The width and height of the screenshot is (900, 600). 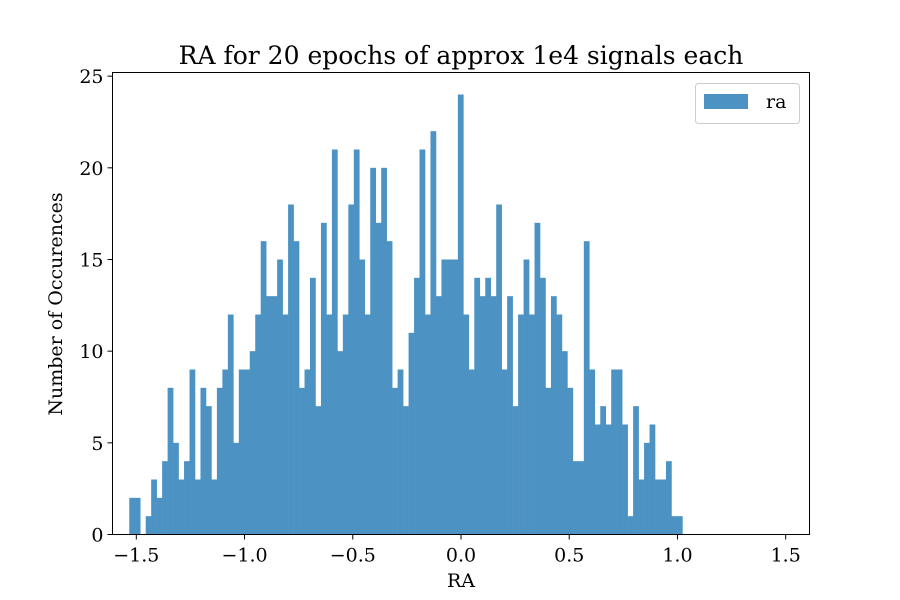 What do you see at coordinates (569, 556) in the screenshot?
I see `x-tick-label: 0.5` at bounding box center [569, 556].